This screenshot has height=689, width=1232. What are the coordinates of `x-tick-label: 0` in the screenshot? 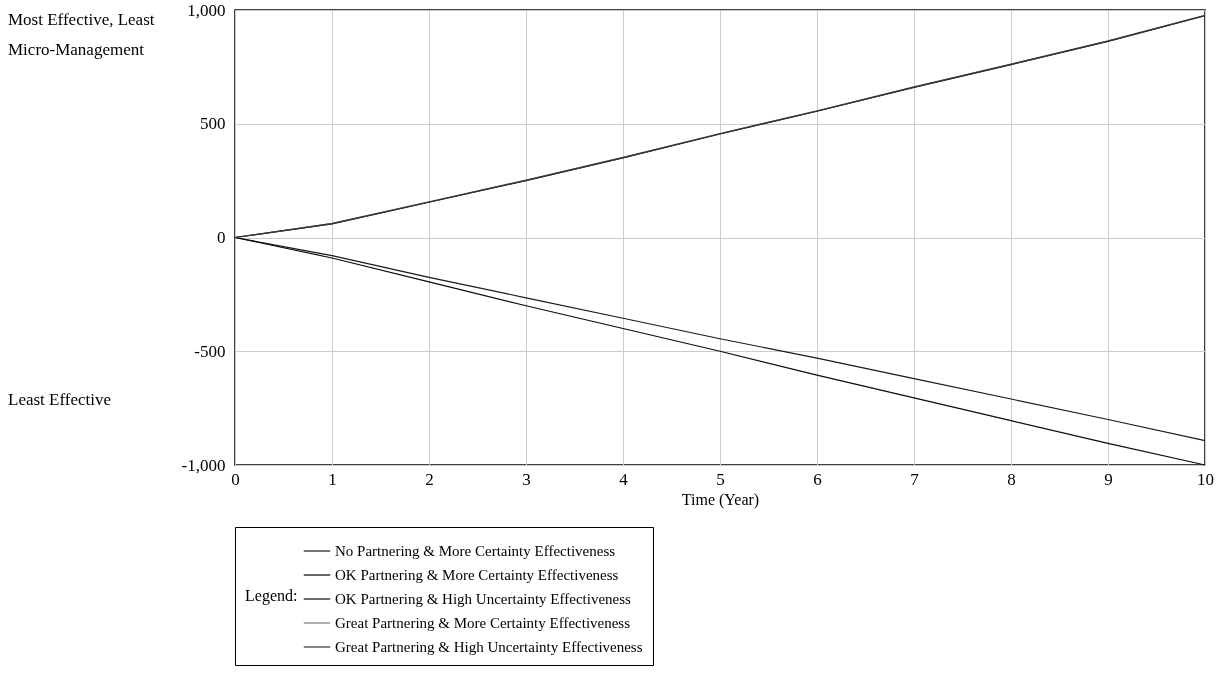 It's located at (235, 479).